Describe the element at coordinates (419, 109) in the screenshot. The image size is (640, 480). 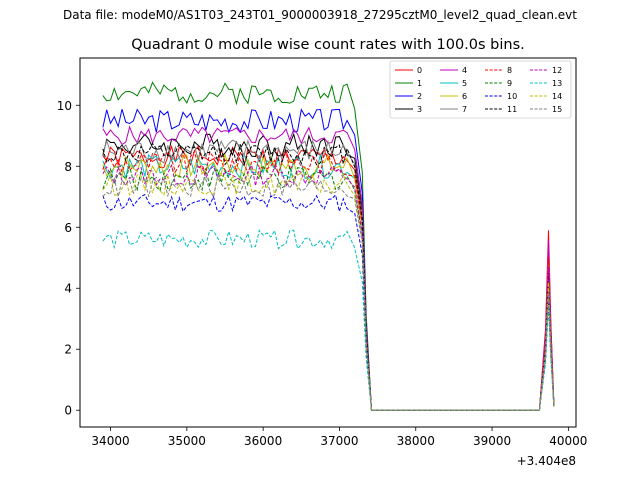
I see `legend-label-3: 3` at that location.